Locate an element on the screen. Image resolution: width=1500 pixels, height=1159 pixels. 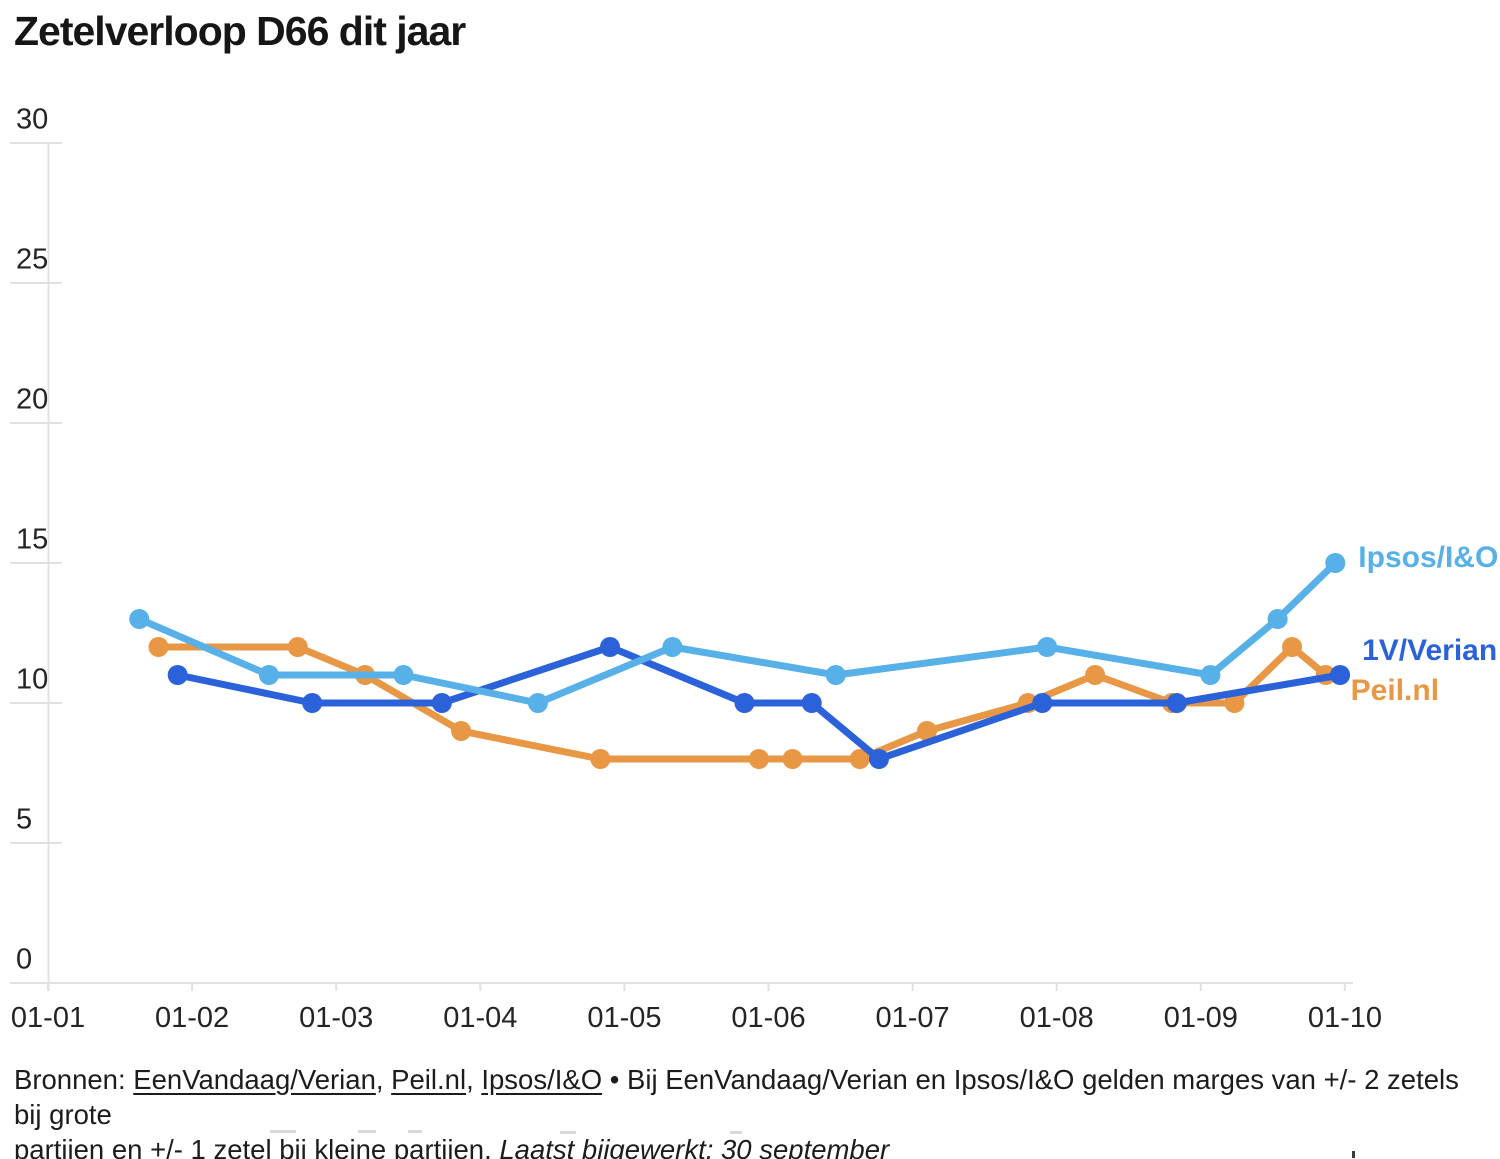
y-tick-label: 30 is located at coordinates (32, 120).